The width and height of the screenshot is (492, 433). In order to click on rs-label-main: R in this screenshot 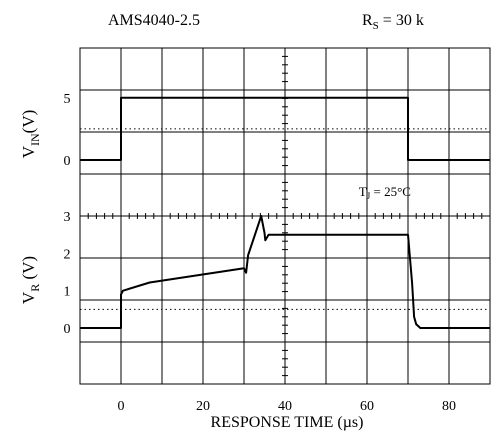, I will do `click(367, 20)`.